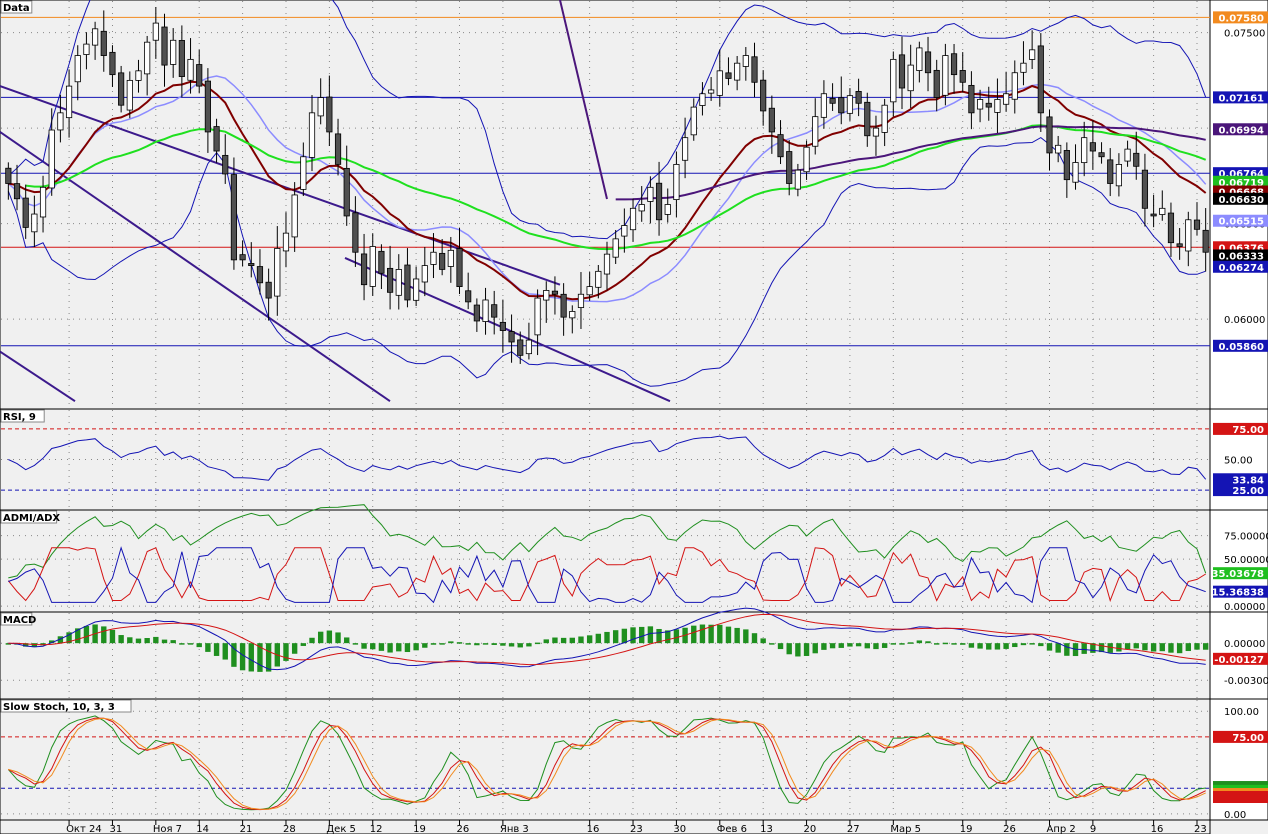 This screenshot has height=838, width=1268. What do you see at coordinates (605, 655) in the screenshot?
I see `pane-frame` at bounding box center [605, 655].